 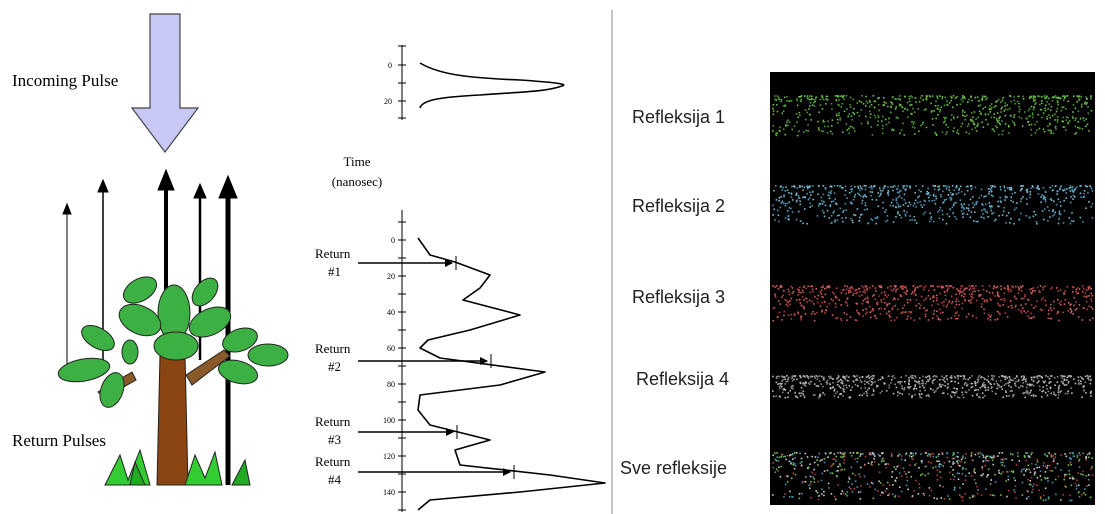 I want to click on return-label: #2, so click(x=334, y=366).